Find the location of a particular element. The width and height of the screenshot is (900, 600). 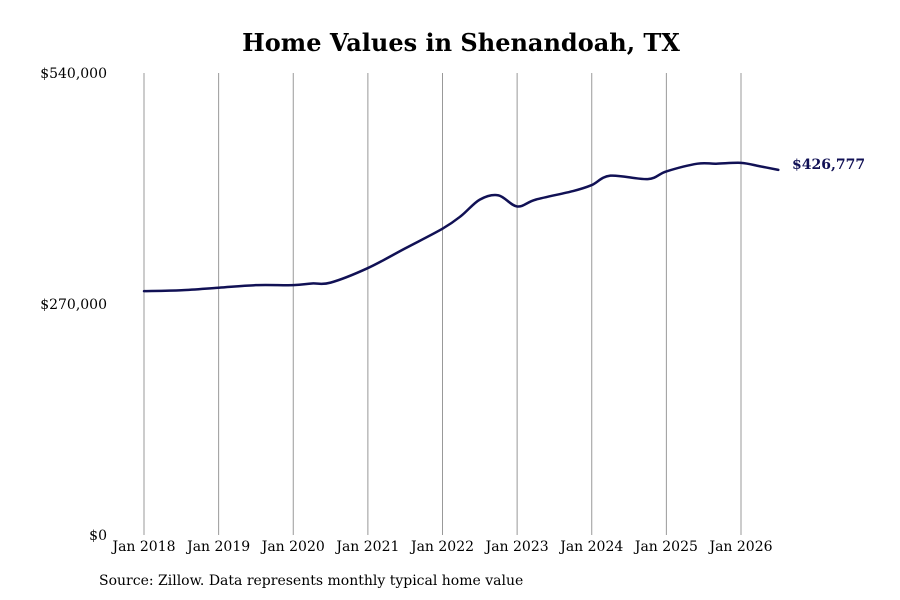

chart-title: Home Values in Shenandoah, TX is located at coordinates (461, 42).